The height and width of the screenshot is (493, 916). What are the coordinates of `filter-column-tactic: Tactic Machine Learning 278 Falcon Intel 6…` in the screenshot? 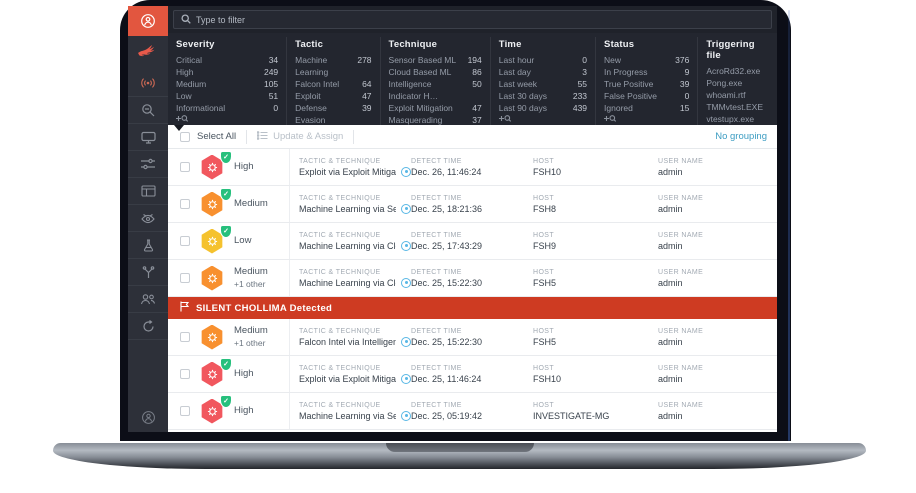 It's located at (338, 93).